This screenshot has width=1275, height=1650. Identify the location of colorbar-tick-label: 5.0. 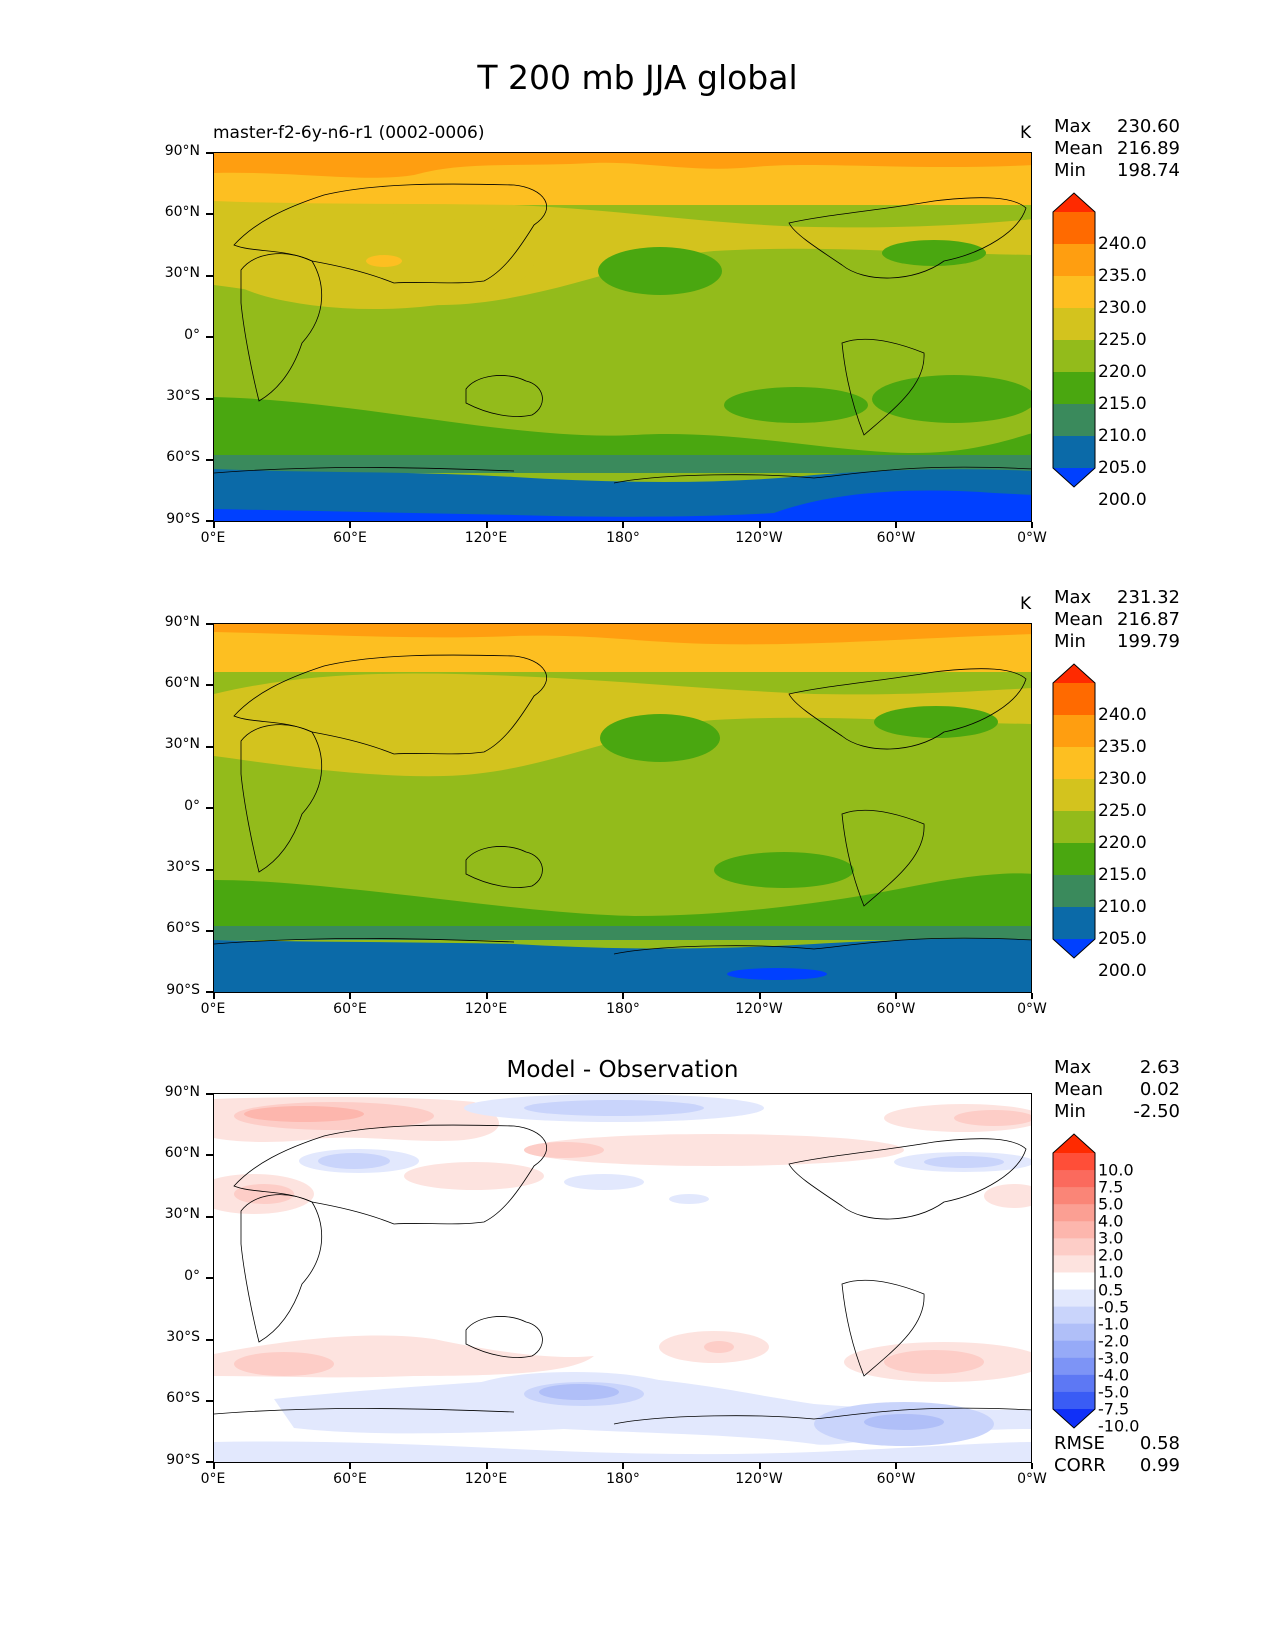
(1111, 1204).